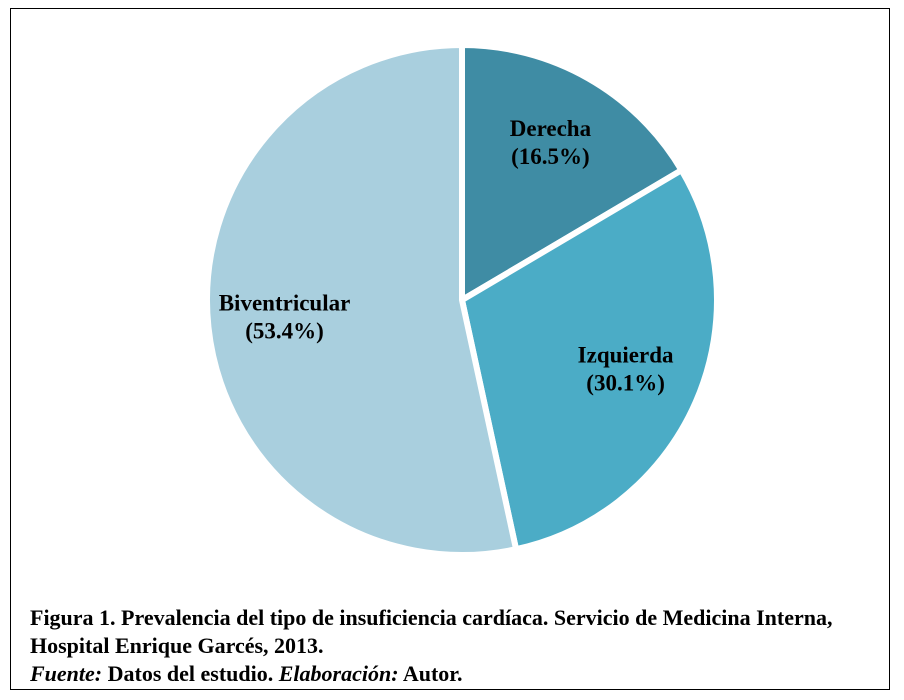 This screenshot has height=700, width=904. Describe the element at coordinates (432, 673) in the screenshot. I see `credit-text: Autor.` at that location.